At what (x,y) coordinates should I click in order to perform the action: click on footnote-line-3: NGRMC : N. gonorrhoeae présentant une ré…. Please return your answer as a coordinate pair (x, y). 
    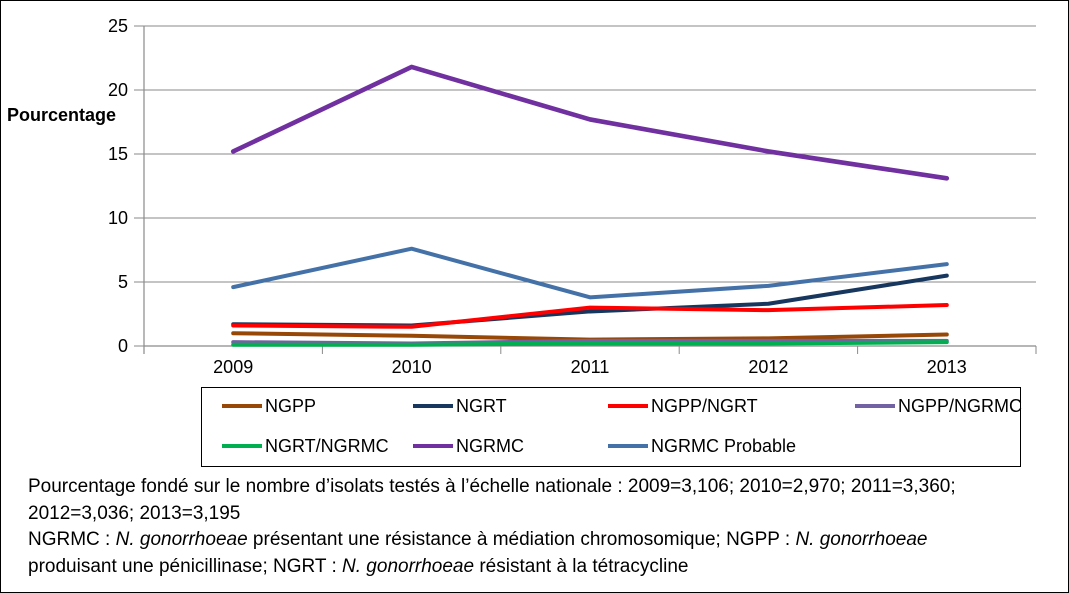
    Looking at the image, I should click on (478, 539).